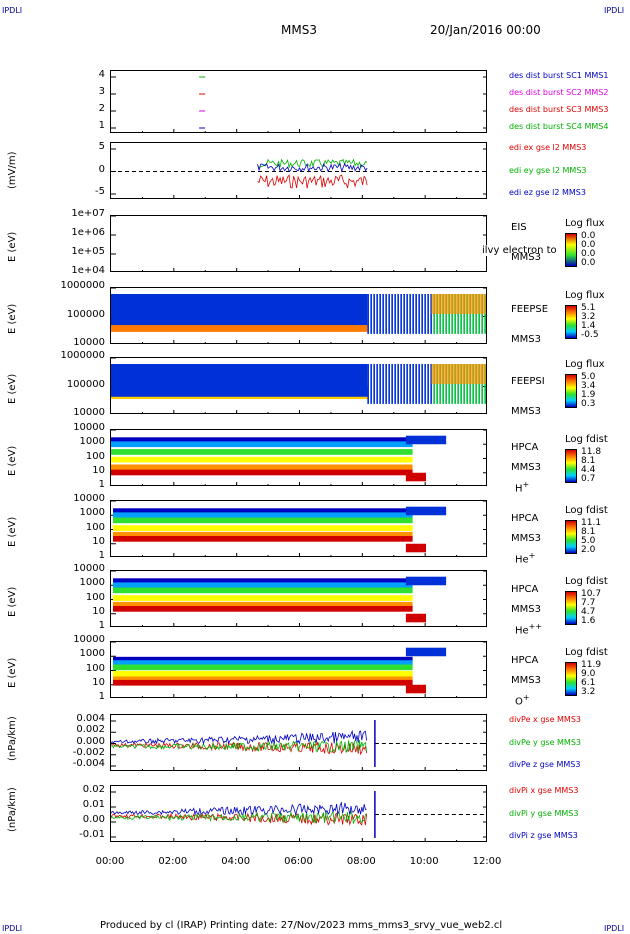 Image resolution: width=630 pixels, height=934 pixels. Describe the element at coordinates (101, 125) in the screenshot. I see `panel-1-ytick: 1` at that location.